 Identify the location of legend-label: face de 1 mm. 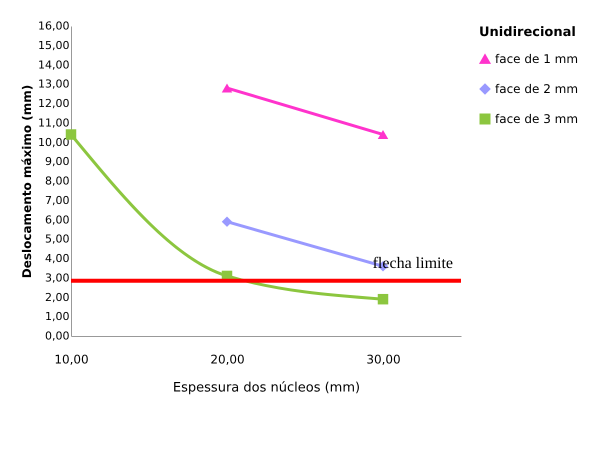
(536, 59).